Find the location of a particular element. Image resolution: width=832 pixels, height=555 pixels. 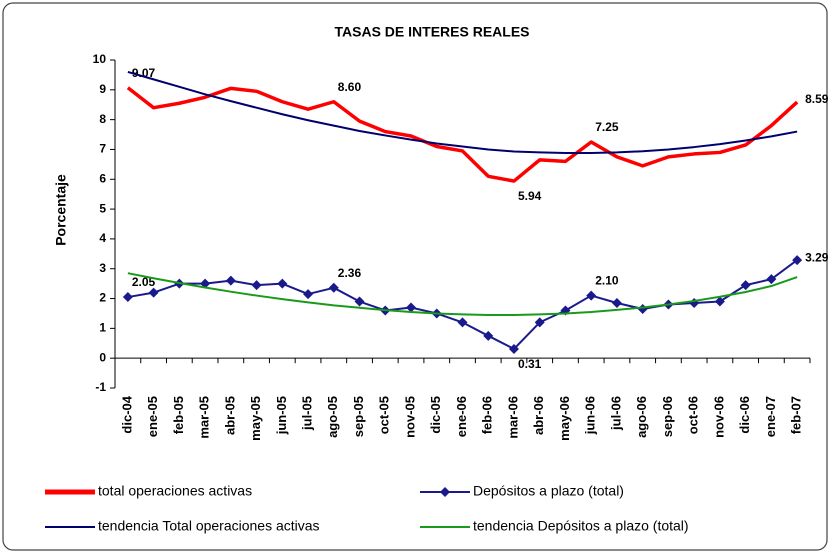

legend-label: tendencia Total operaciones activas is located at coordinates (209, 526).